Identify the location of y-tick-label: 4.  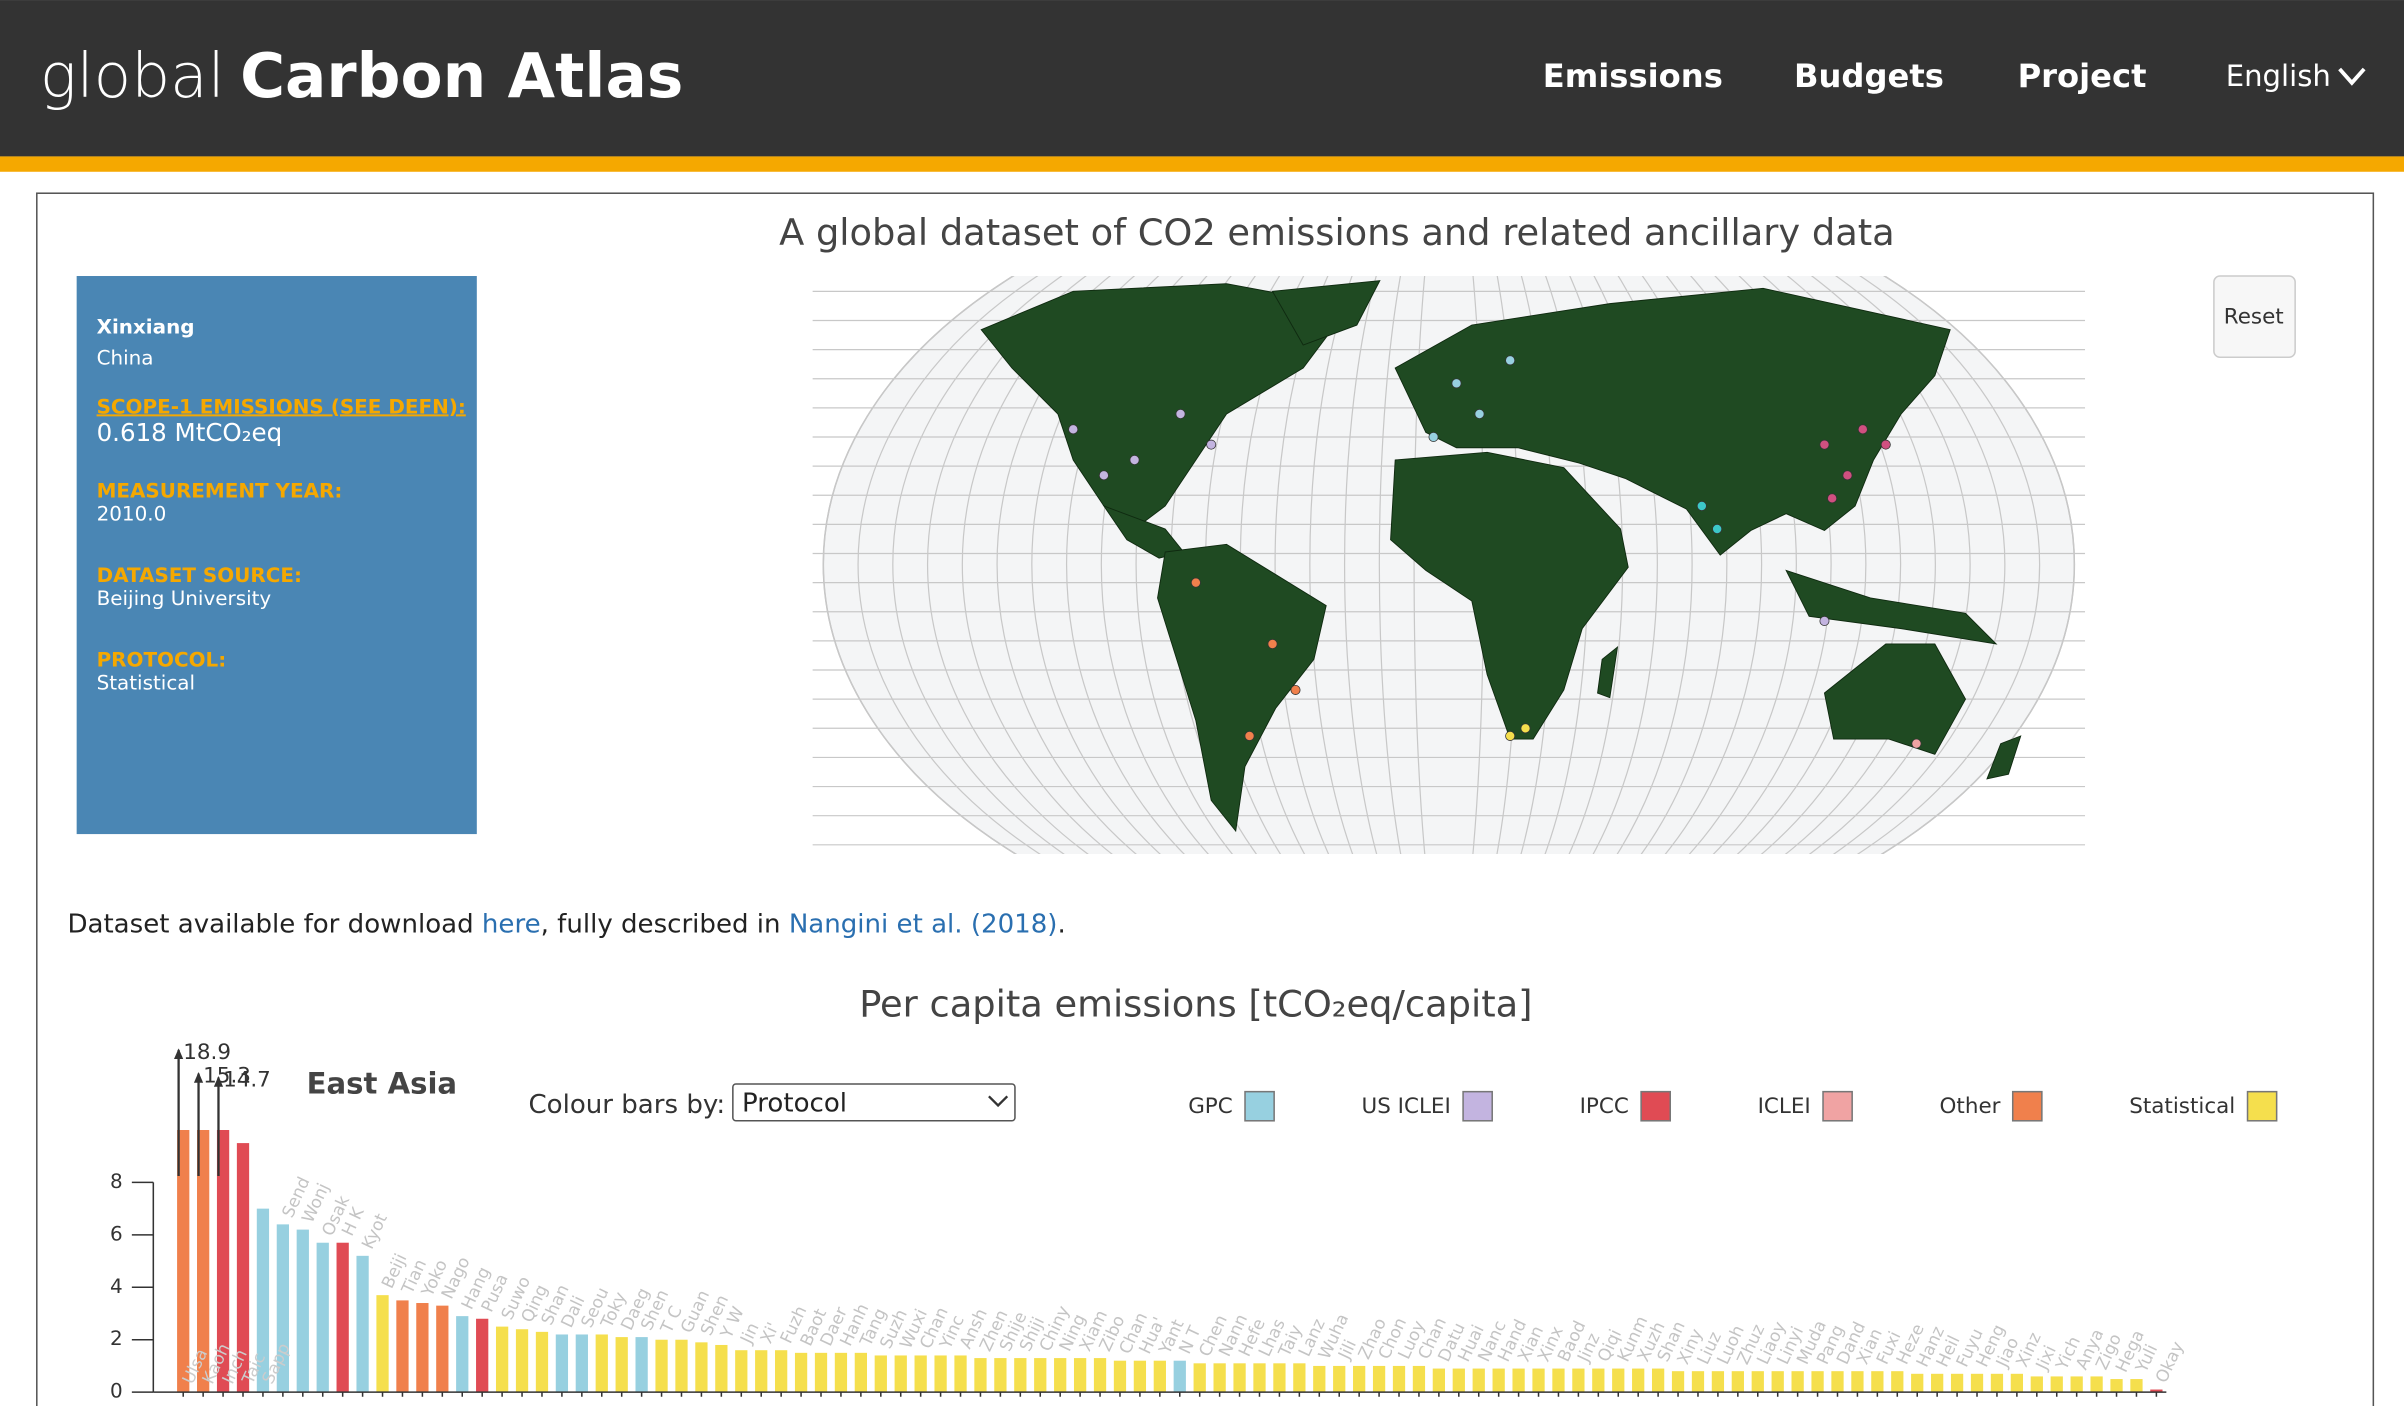
(116, 1286).